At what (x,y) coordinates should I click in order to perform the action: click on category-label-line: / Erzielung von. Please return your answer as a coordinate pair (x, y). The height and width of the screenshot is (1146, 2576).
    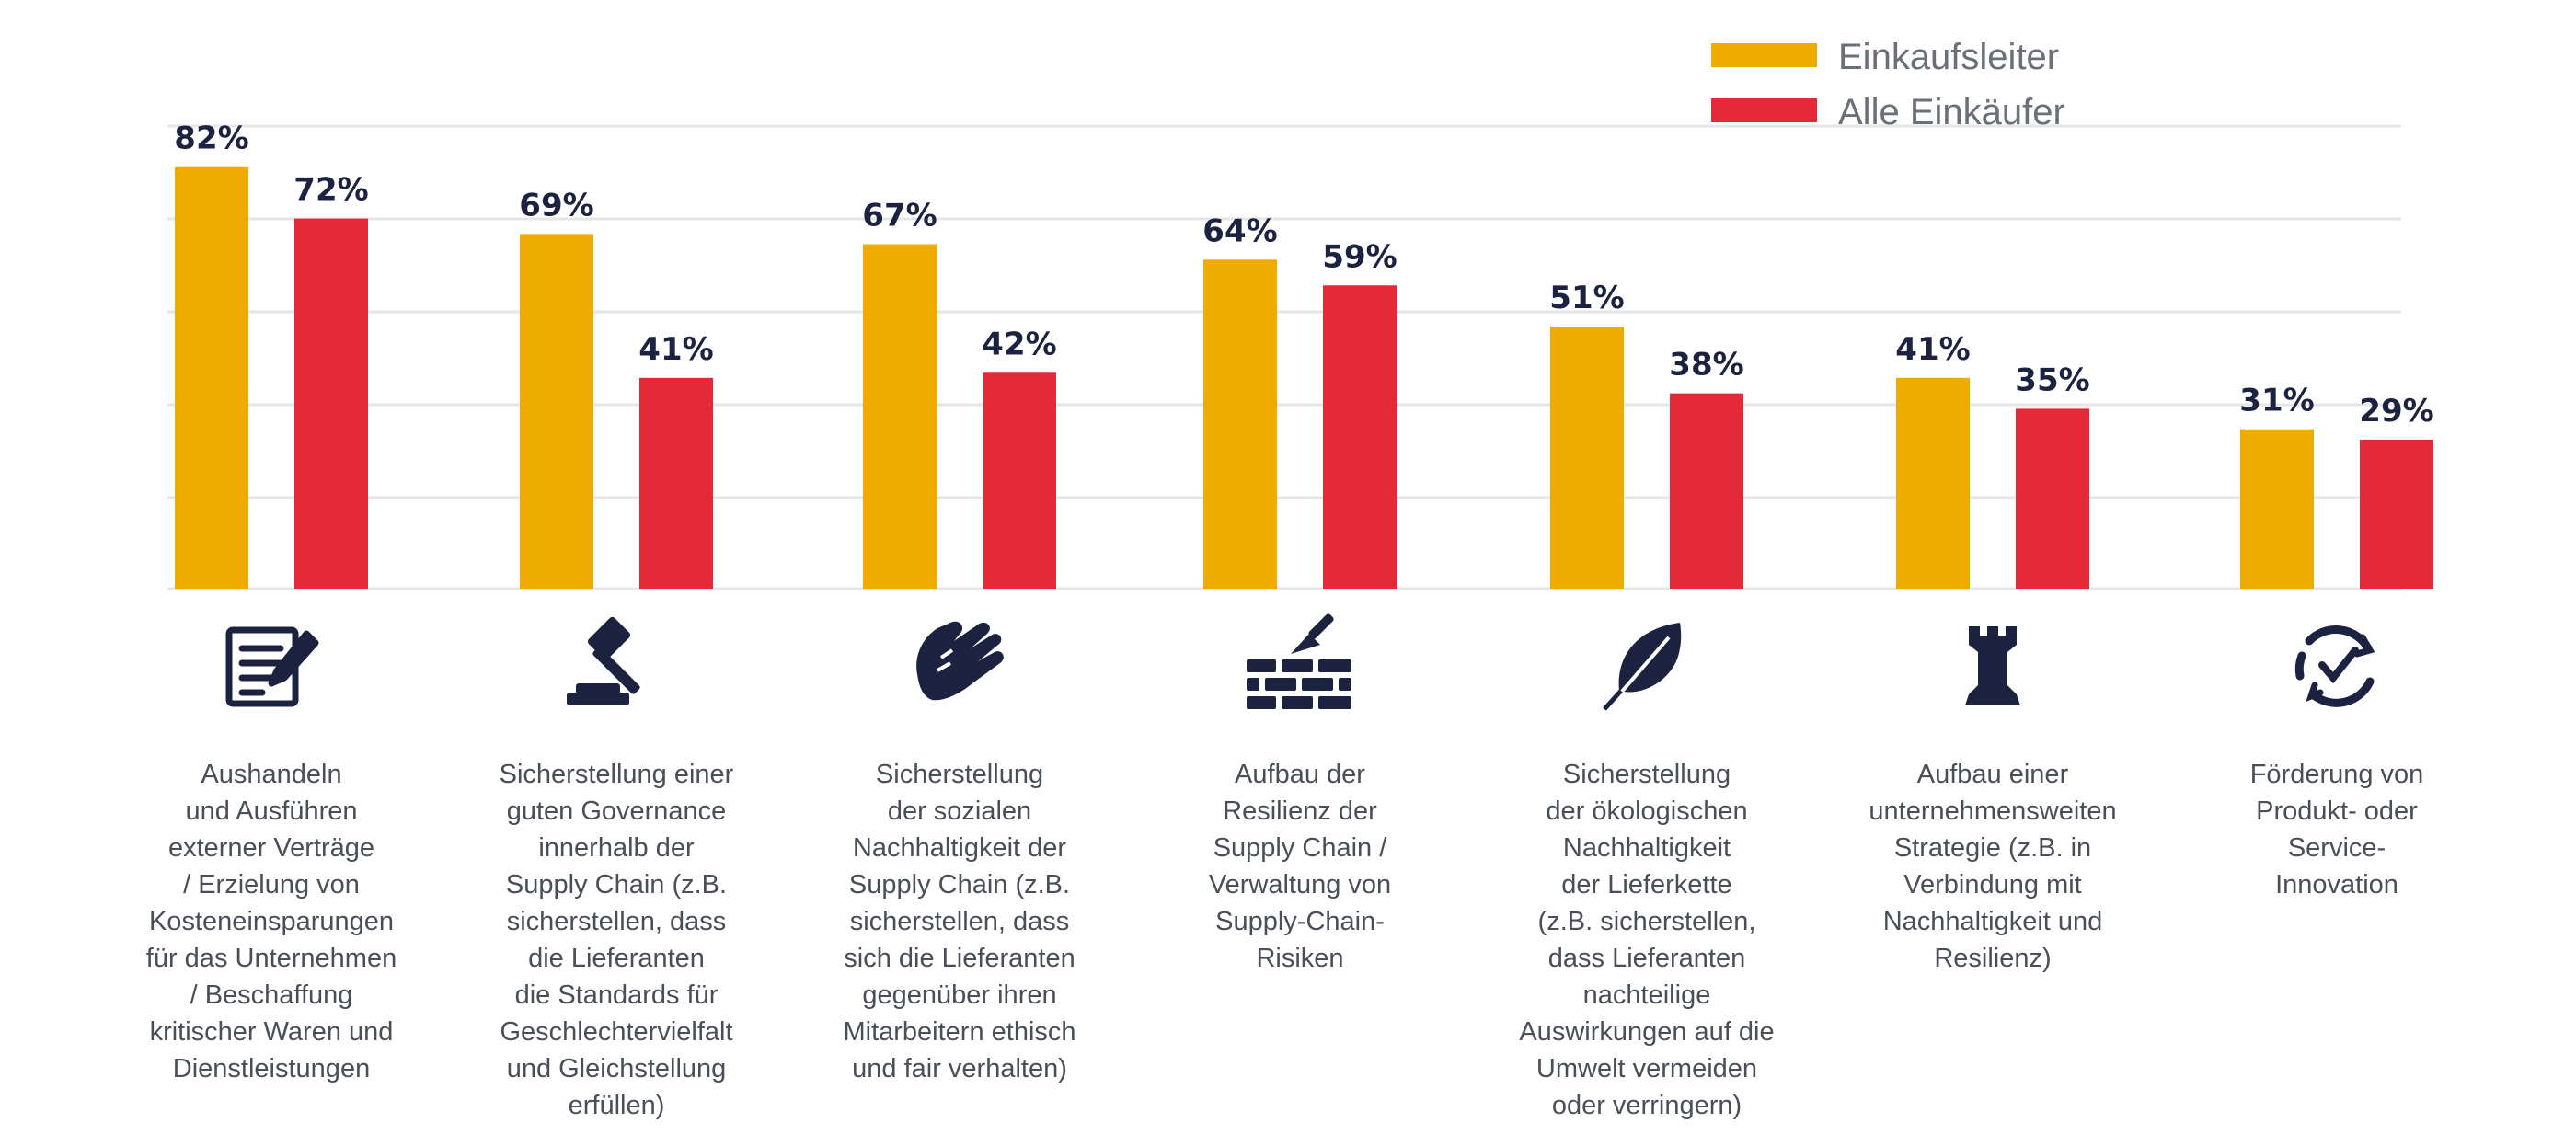
    Looking at the image, I should click on (271, 885).